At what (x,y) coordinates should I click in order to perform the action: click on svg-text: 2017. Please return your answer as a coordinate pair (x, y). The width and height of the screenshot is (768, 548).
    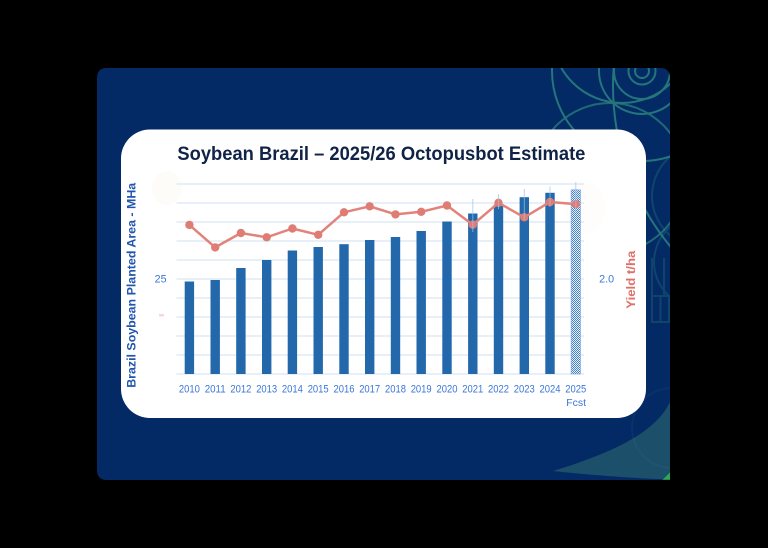
    Looking at the image, I should click on (369, 389).